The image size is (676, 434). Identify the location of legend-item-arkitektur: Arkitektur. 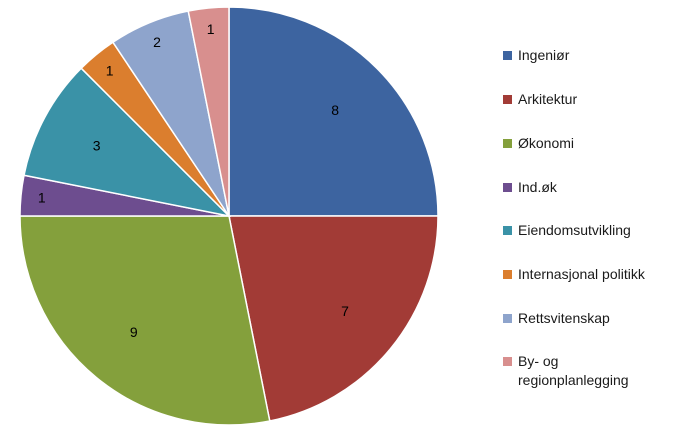
(585, 99).